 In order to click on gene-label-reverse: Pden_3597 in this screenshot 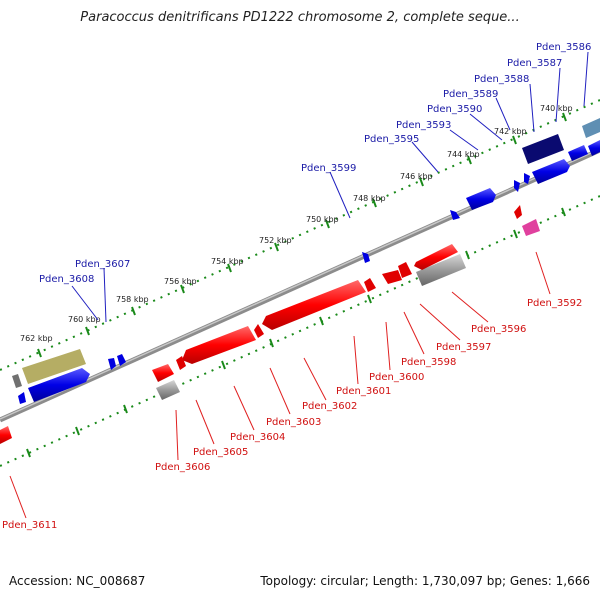, I will do `click(463, 347)`.